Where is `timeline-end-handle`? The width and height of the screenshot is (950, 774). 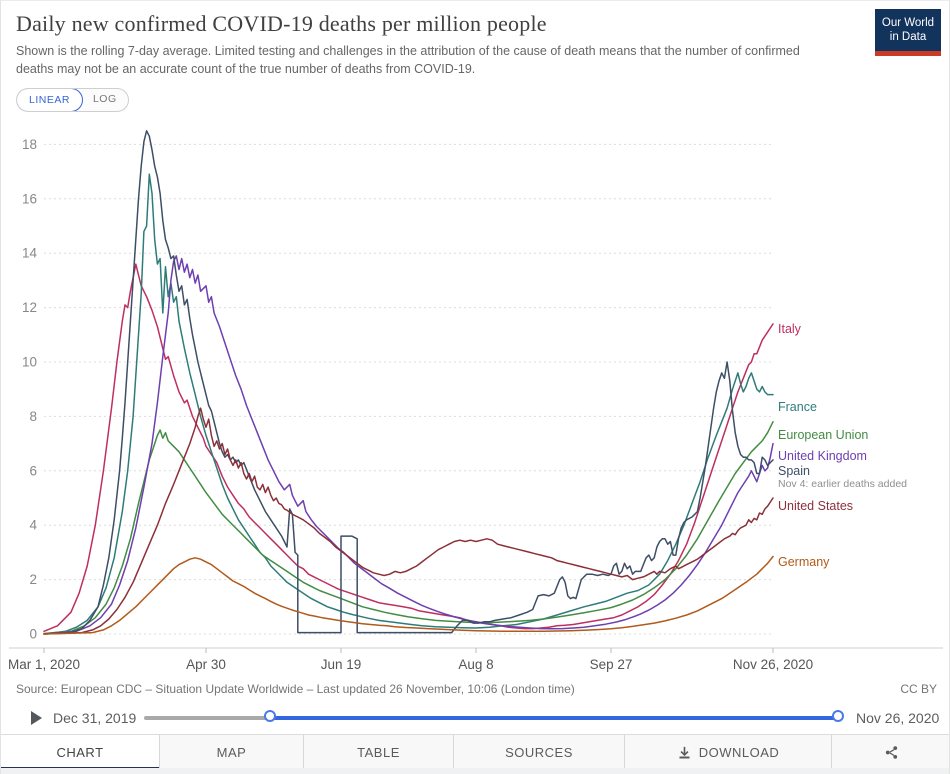 timeline-end-handle is located at coordinates (838, 716).